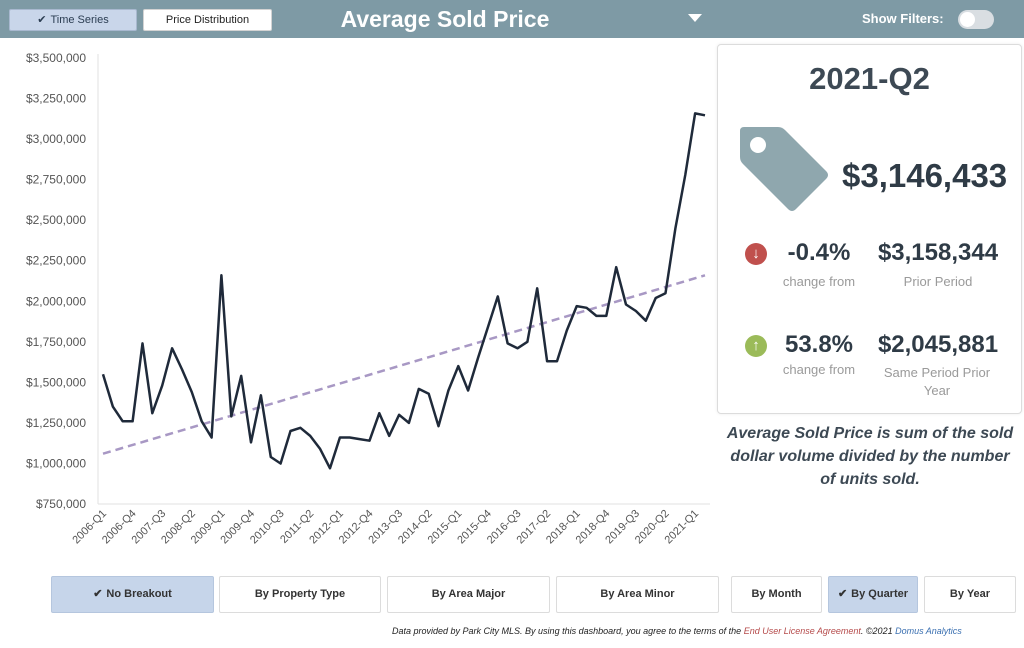  What do you see at coordinates (938, 344) in the screenshot?
I see `same-period-value: $2,045,881` at bounding box center [938, 344].